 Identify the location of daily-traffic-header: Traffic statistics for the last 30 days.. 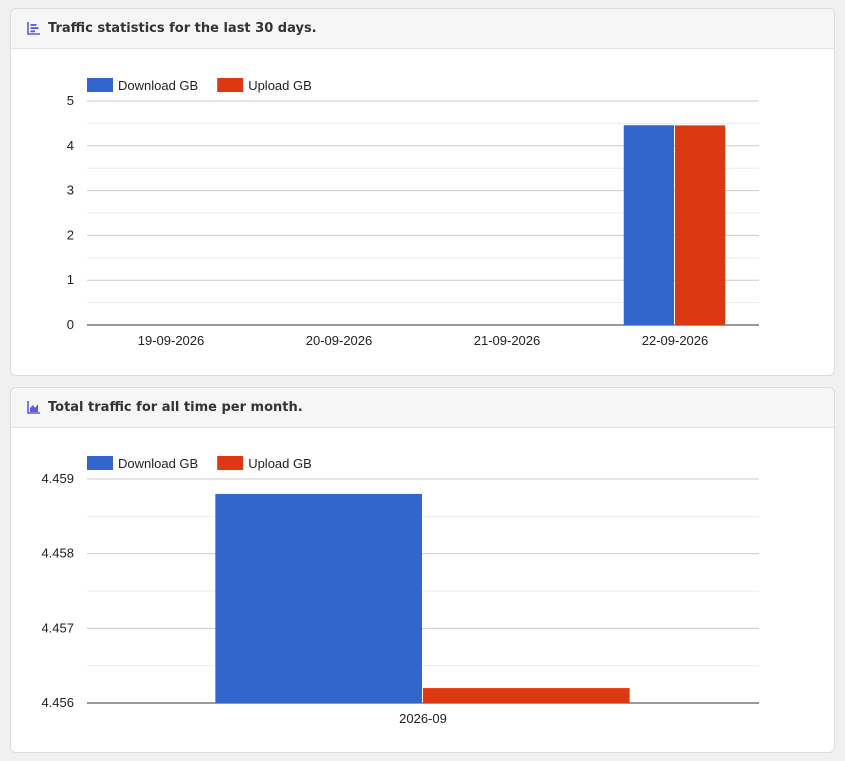
(422, 29).